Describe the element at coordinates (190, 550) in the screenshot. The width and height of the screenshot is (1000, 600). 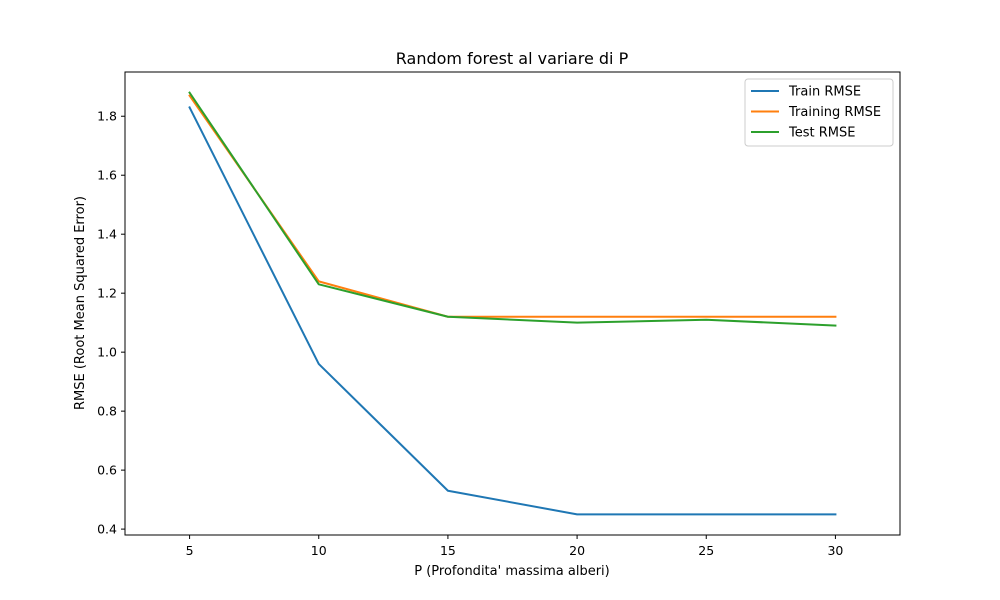
I see `x-tick-label: 5` at that location.